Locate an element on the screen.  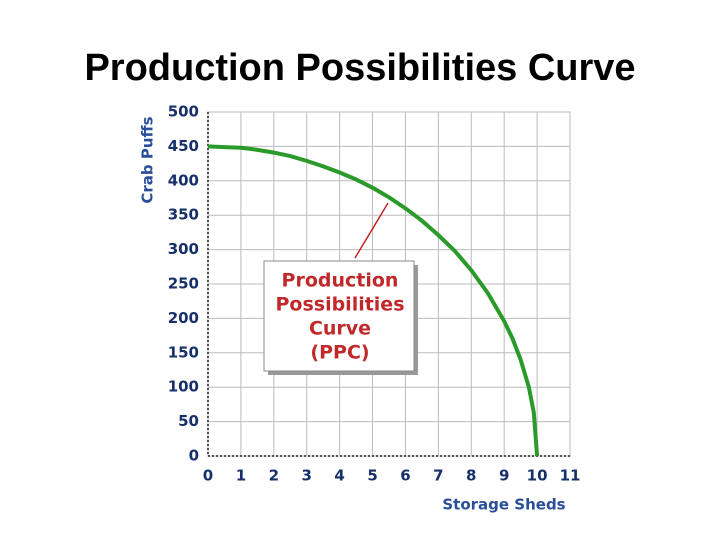
y-tick-label: 500 is located at coordinates (183, 112).